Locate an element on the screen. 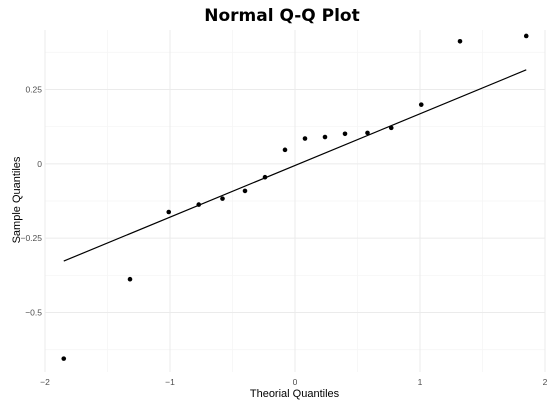  y-tick-label: −0.5 is located at coordinates (33, 313).